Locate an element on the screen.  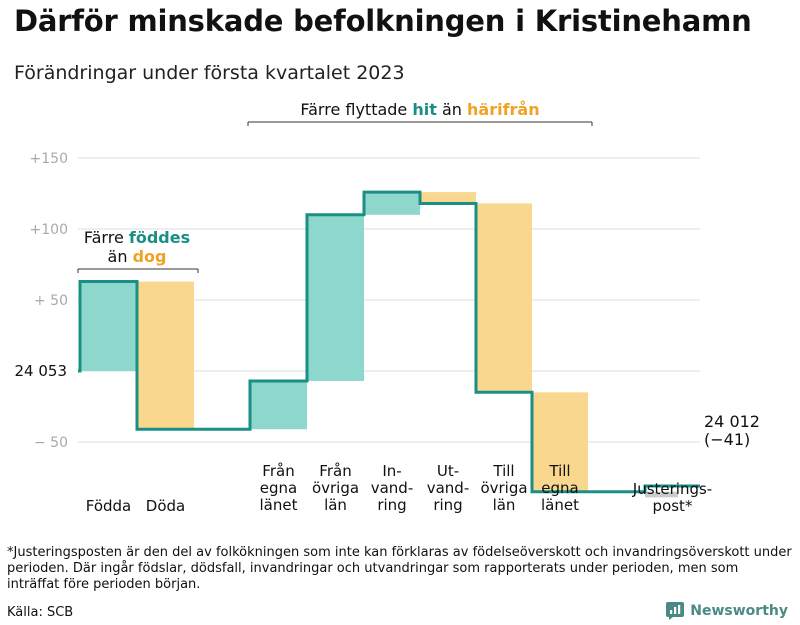
newsworthy-logo: Newsworthy is located at coordinates (727, 611).